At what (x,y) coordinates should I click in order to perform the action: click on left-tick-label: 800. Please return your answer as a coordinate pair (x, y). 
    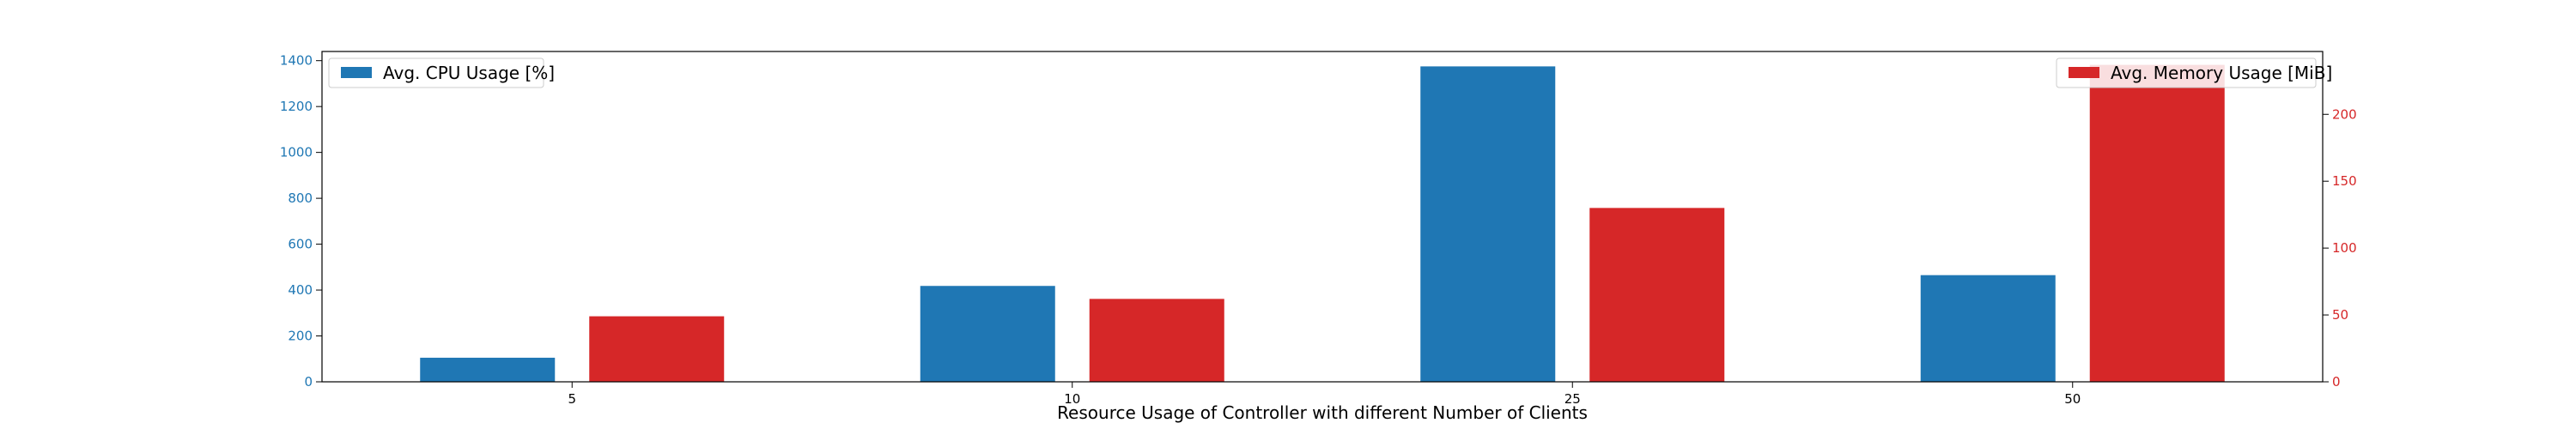
    Looking at the image, I should click on (301, 198).